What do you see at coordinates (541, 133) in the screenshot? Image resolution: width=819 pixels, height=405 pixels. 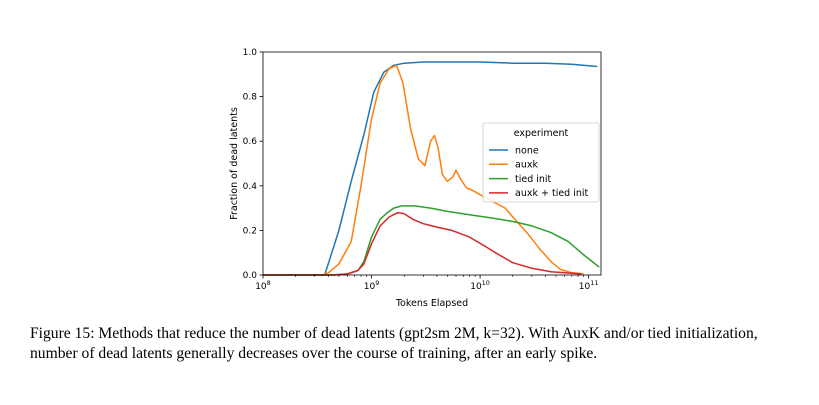 I see `legend-title: experiment` at bounding box center [541, 133].